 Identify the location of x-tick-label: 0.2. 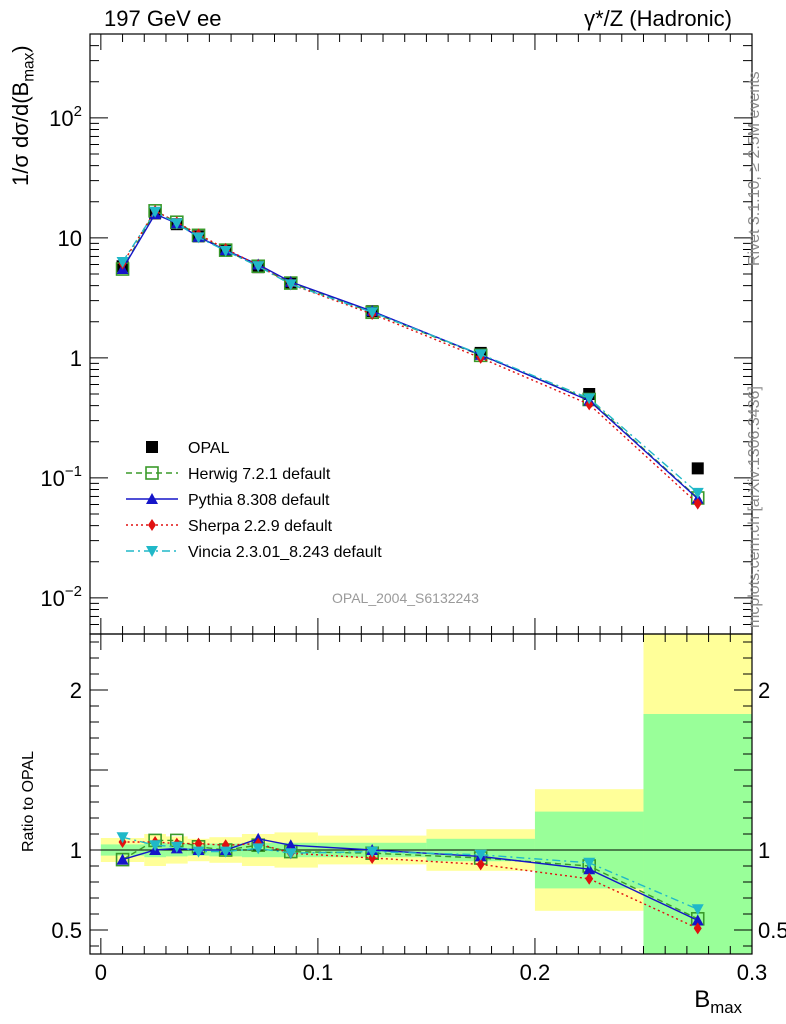
(535, 972).